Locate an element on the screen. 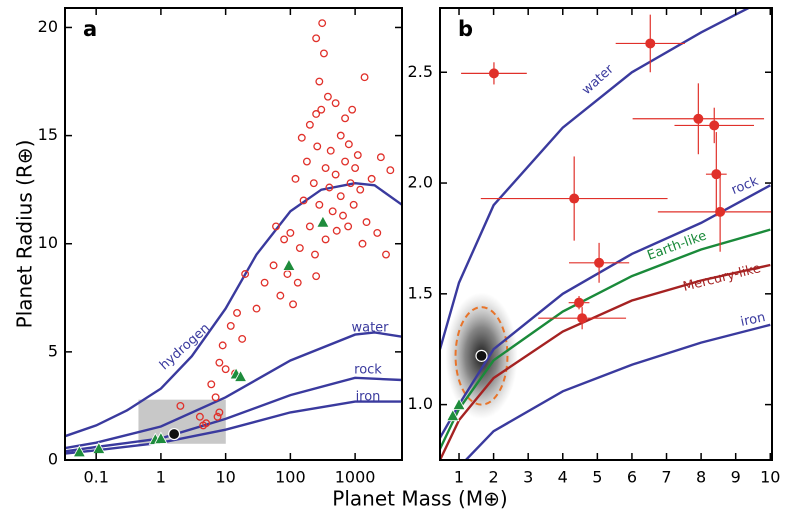 This screenshot has height=518, width=800. zoom-region is located at coordinates (182, 421).